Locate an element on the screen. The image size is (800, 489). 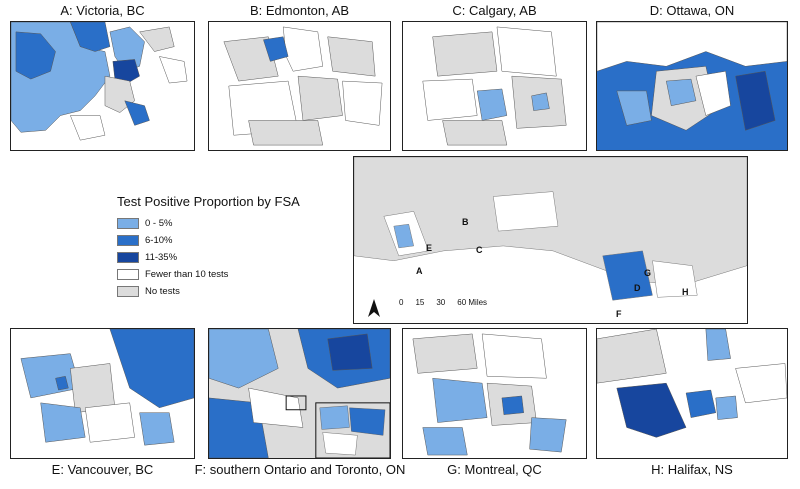
map-vancouver is located at coordinates (102, 393).